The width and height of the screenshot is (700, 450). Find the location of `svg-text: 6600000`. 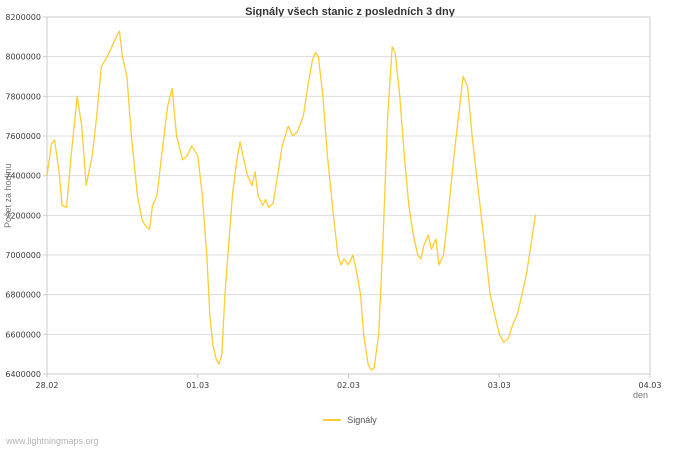

svg-text: 6600000 is located at coordinates (23, 334).